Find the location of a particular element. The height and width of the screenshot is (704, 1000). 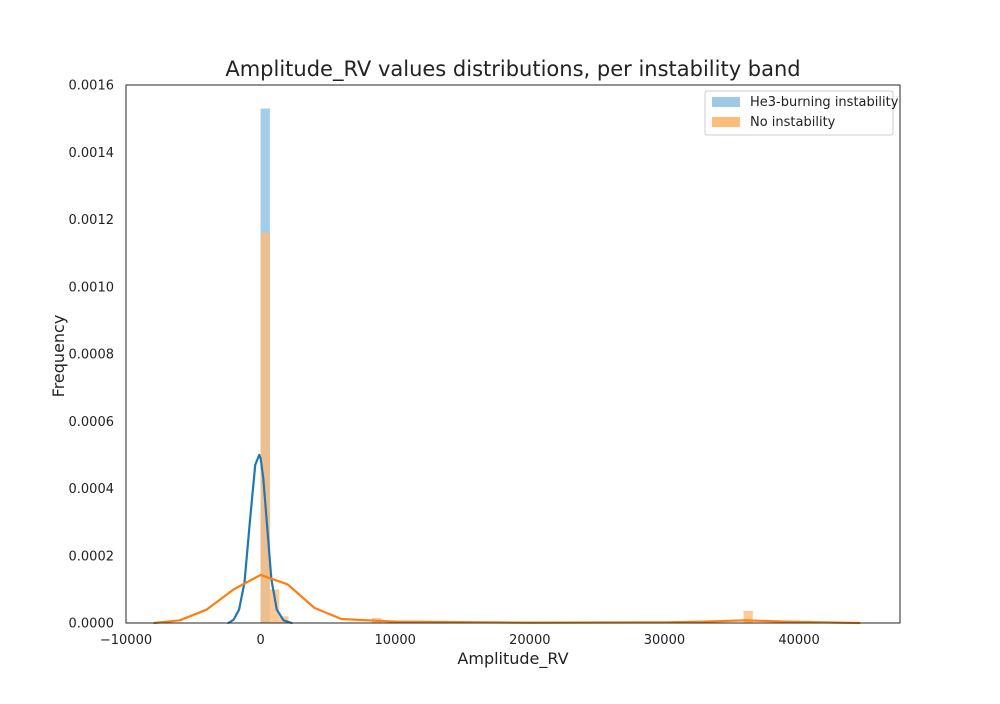

y-tick-label: 0.0004 is located at coordinates (92, 489).